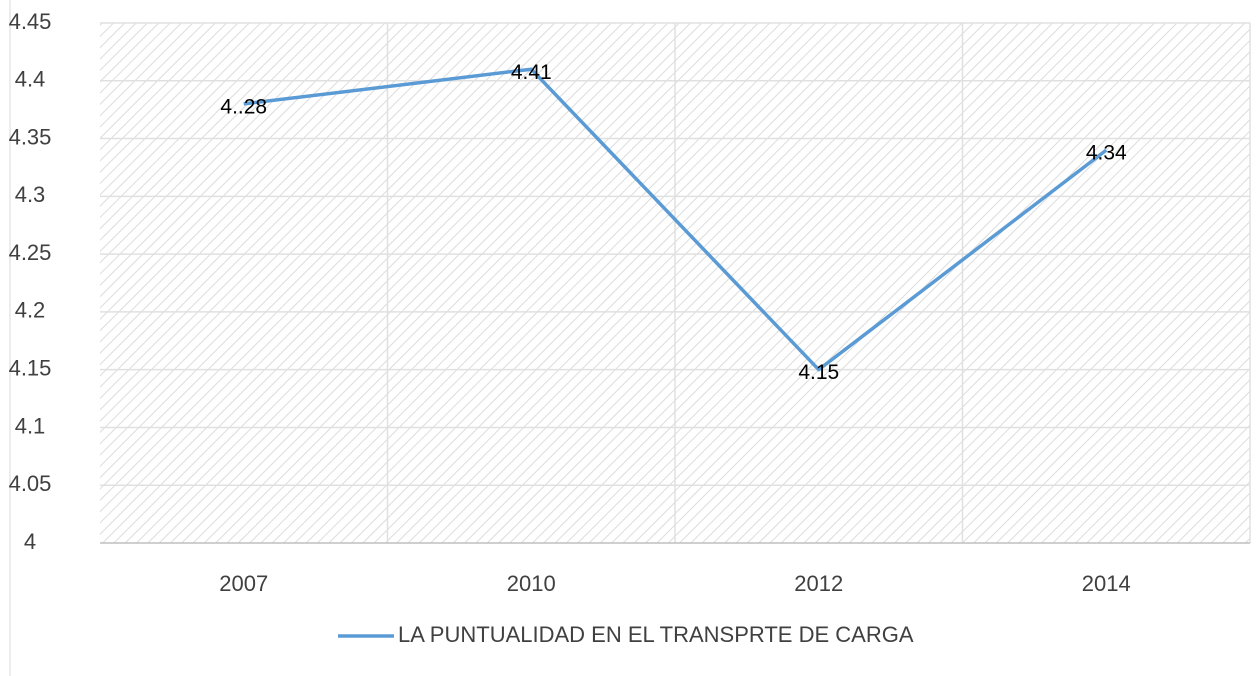 The image size is (1260, 676). I want to click on x-tick-label: 2010, so click(531, 583).